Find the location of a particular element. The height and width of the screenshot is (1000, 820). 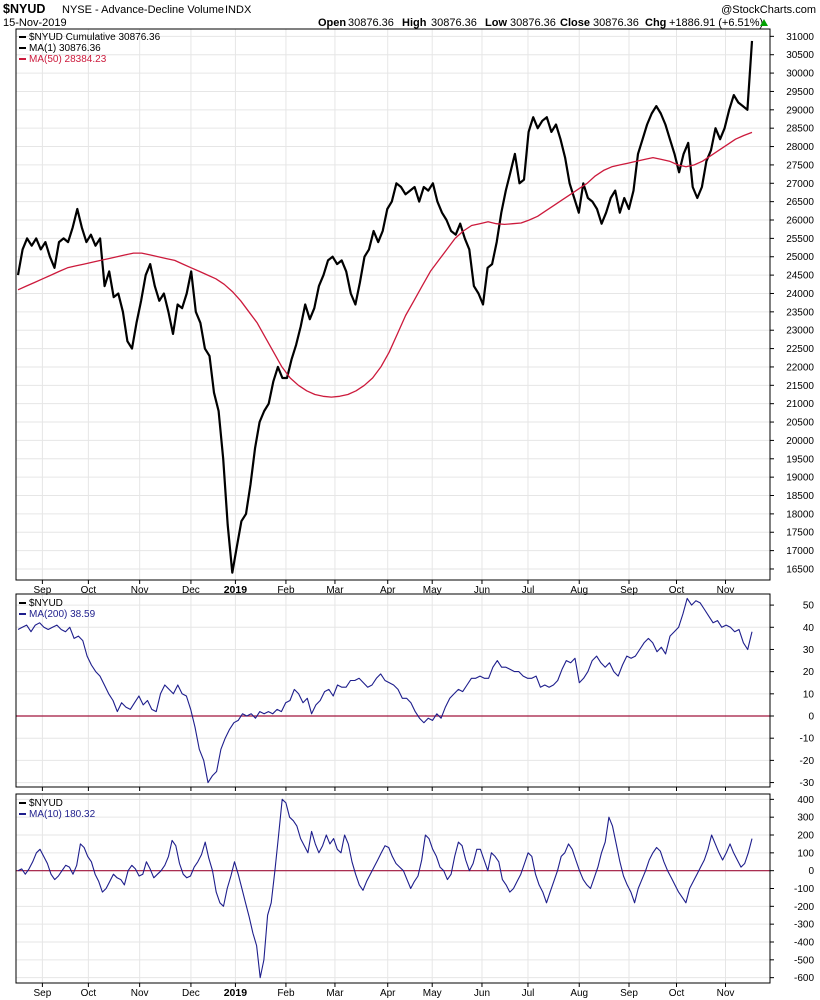

y-tick-label: 26500 is located at coordinates (800, 202).